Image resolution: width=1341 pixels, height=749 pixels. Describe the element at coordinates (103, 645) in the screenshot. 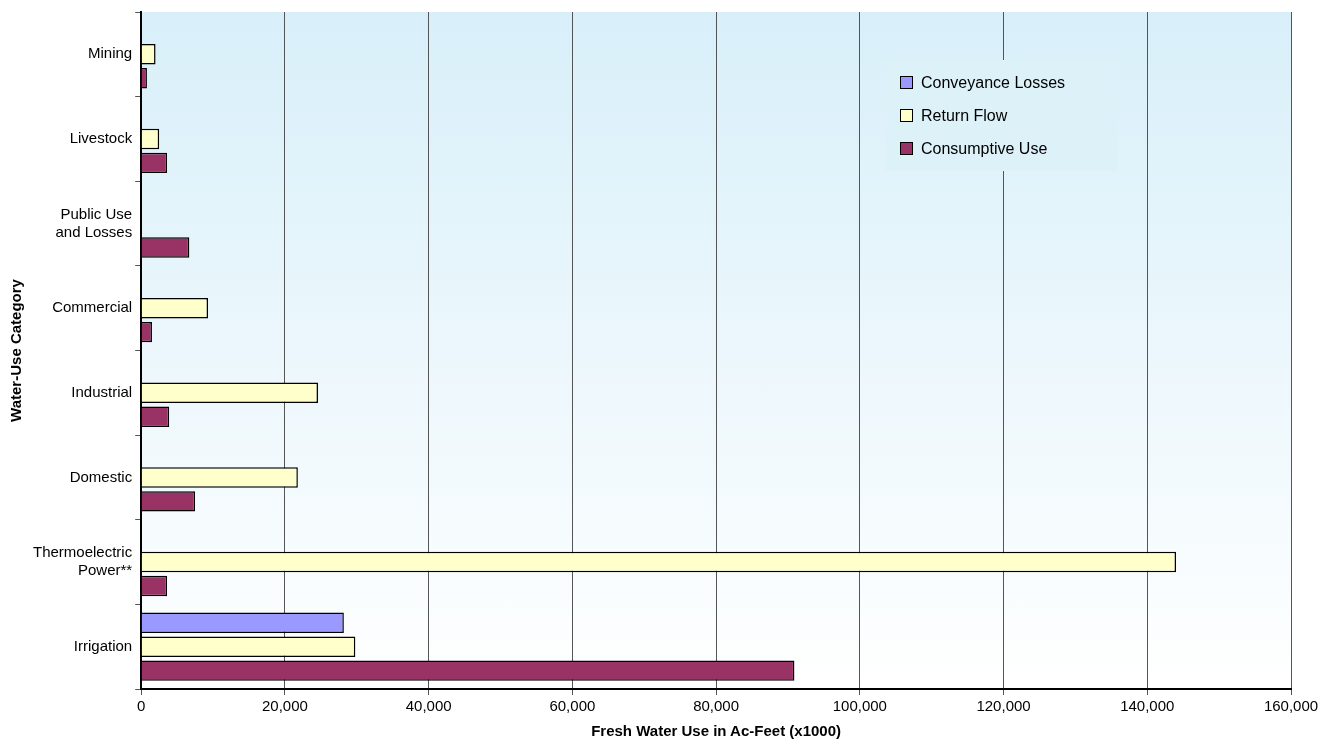

I see `y-tick-label: Irrigation` at that location.